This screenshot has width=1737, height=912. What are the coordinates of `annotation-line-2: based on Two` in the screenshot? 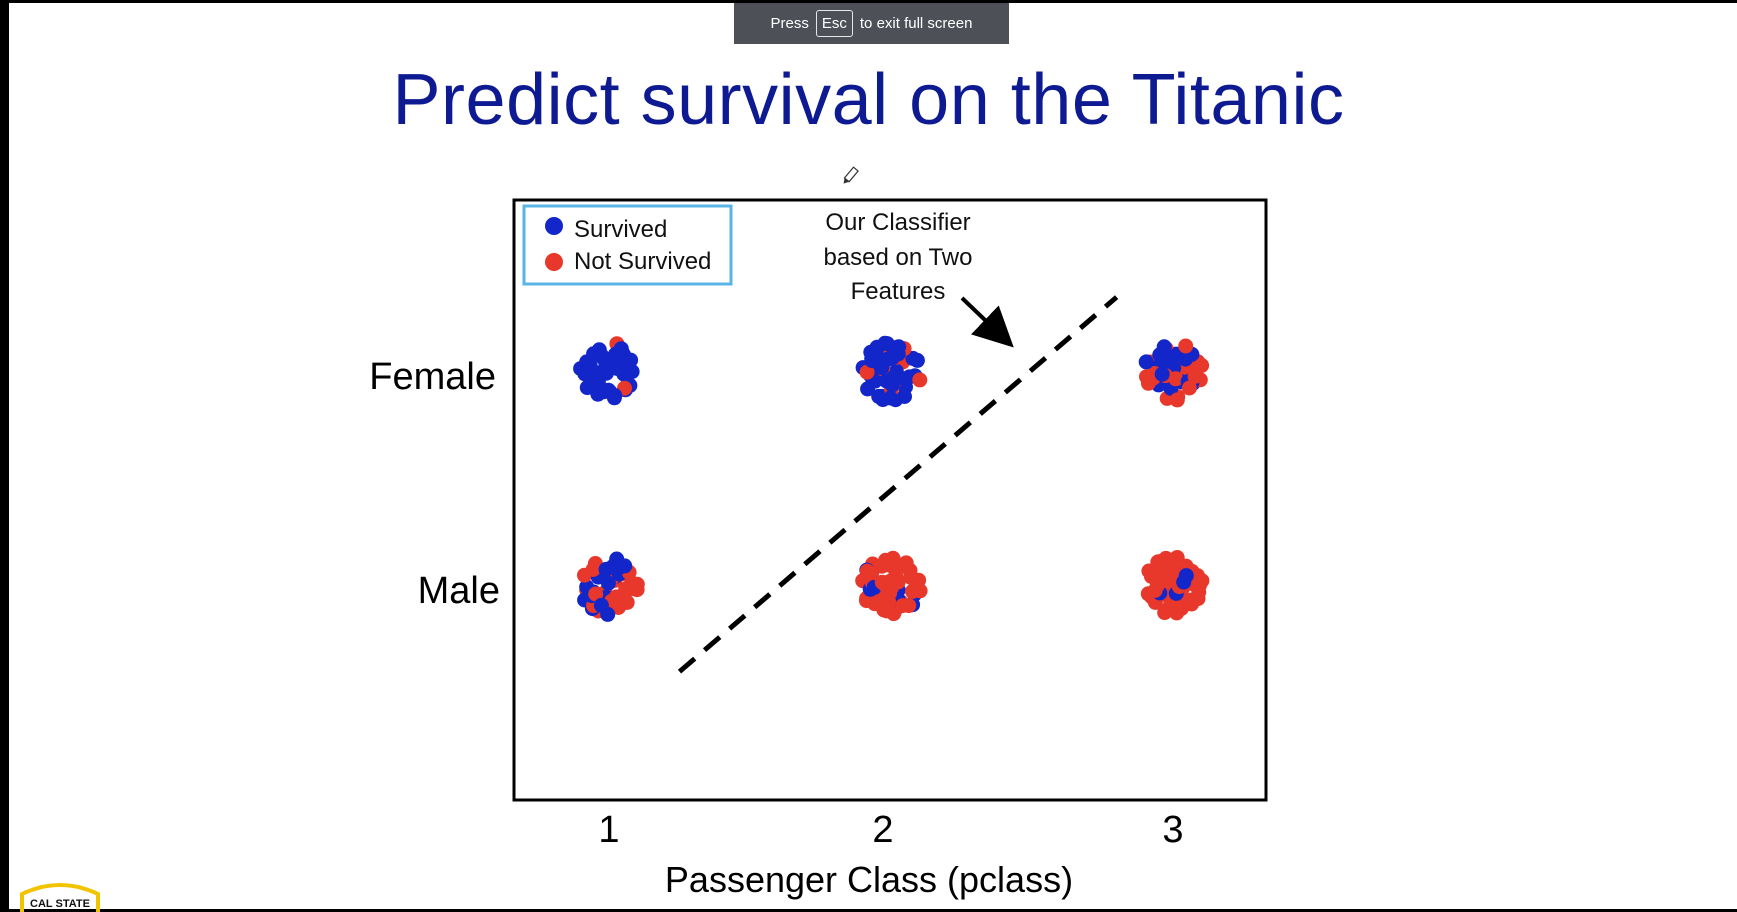 It's located at (897, 257).